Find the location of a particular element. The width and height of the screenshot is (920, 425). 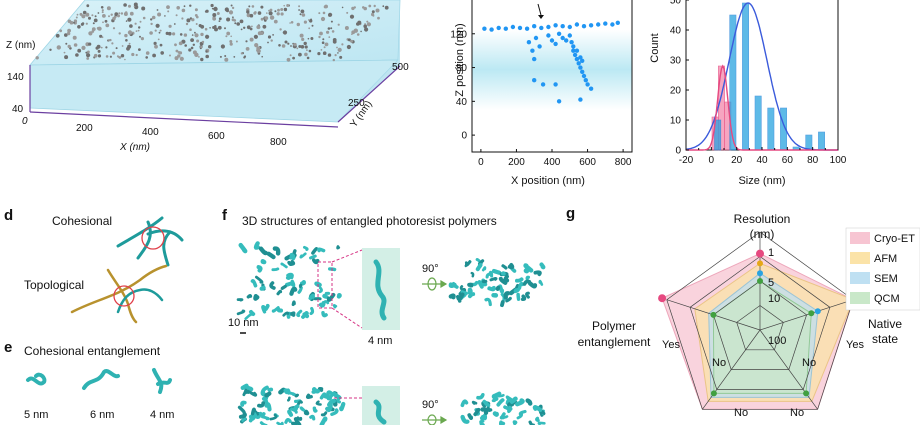

legend-label-afm: AFM is located at coordinates (885, 259).